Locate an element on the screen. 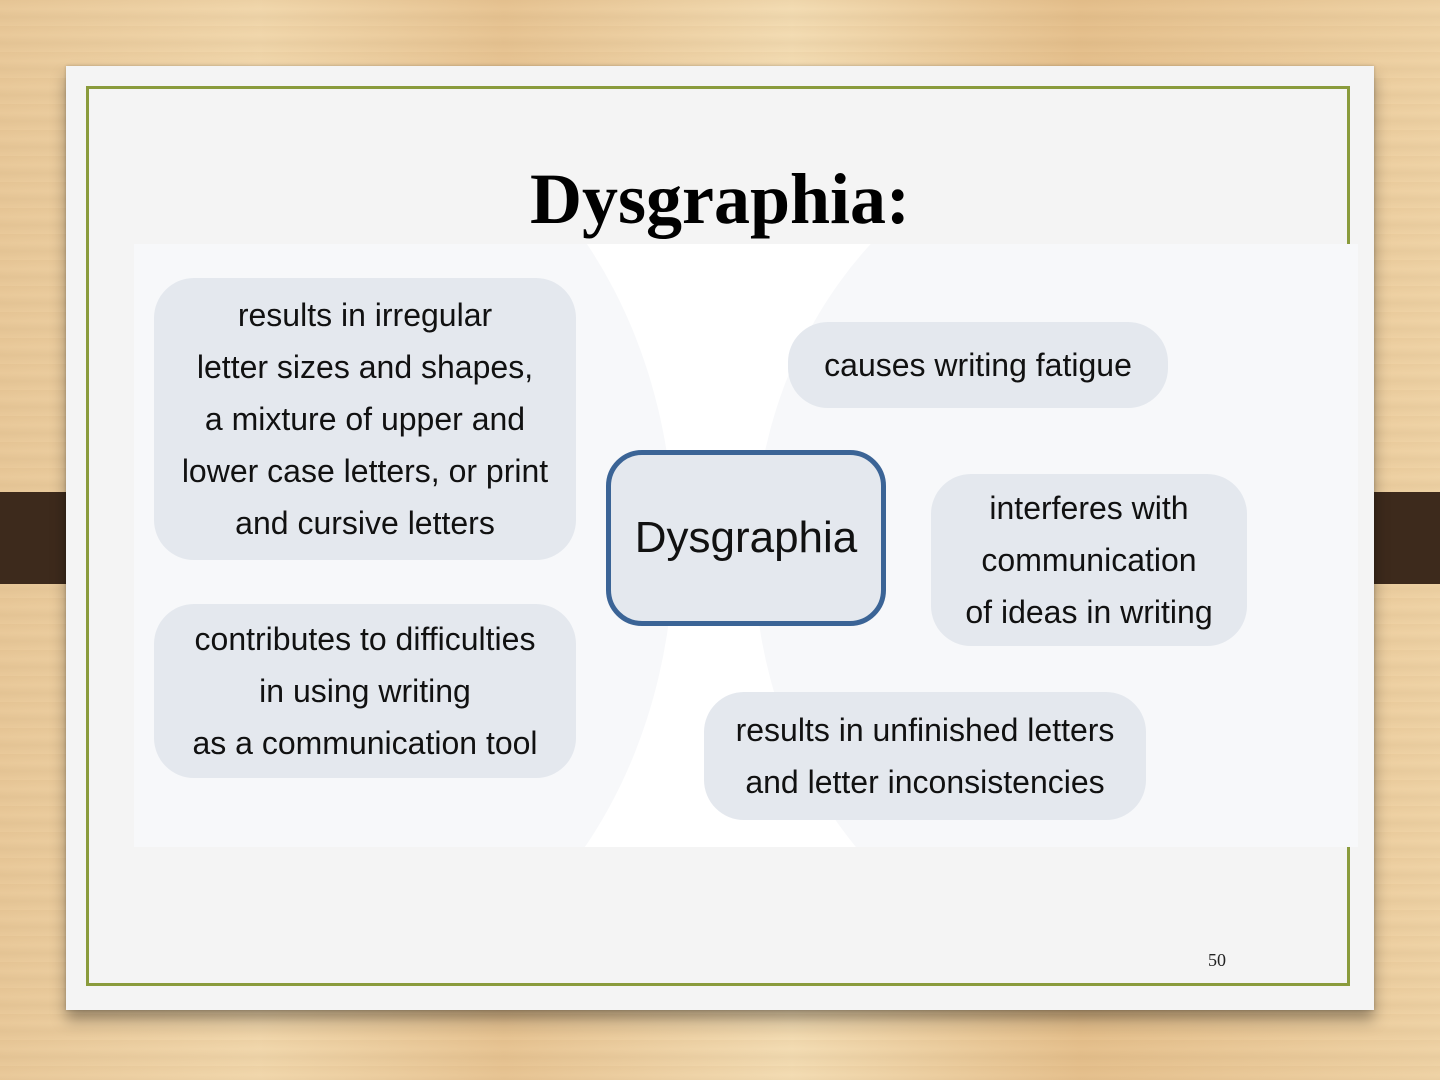 Image resolution: width=1440 pixels, height=1080 pixels. slide-title: Dysgraphia: is located at coordinates (720, 199).